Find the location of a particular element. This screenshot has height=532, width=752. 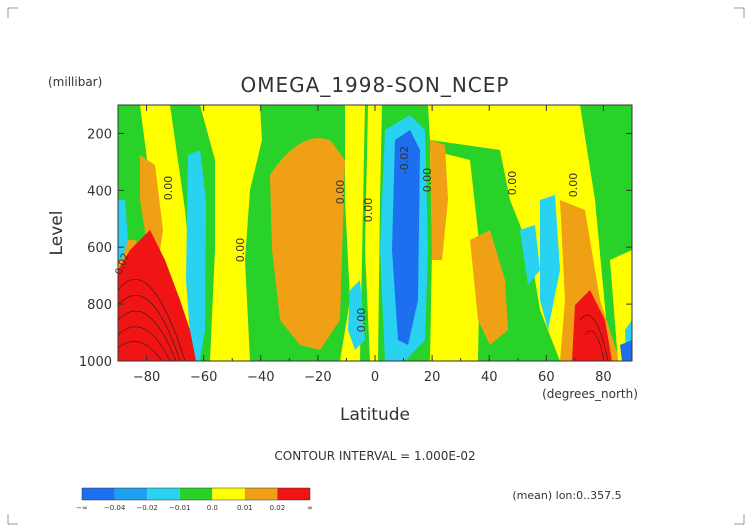

y-tick-label: 800 is located at coordinates (99, 305).